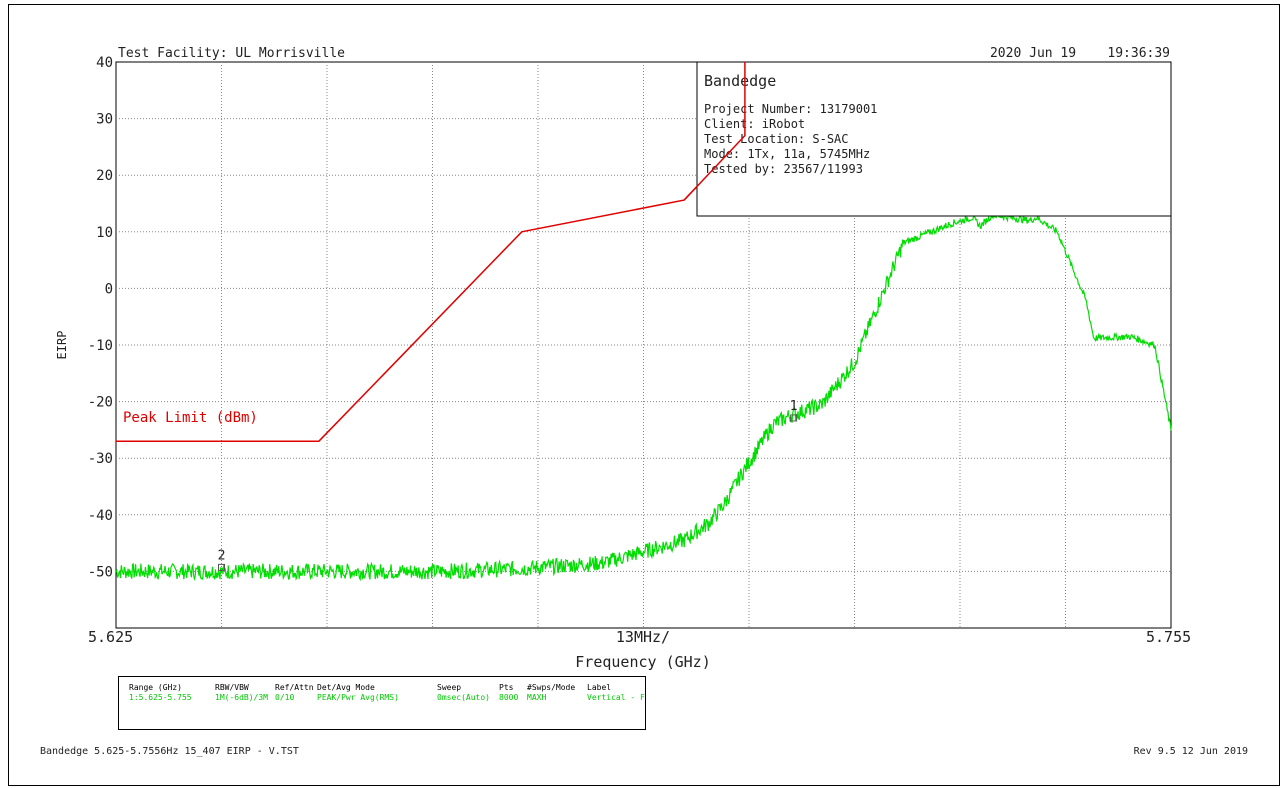 The height and width of the screenshot is (788, 1282). I want to click on settings-header: Ref/Attn, so click(294, 687).